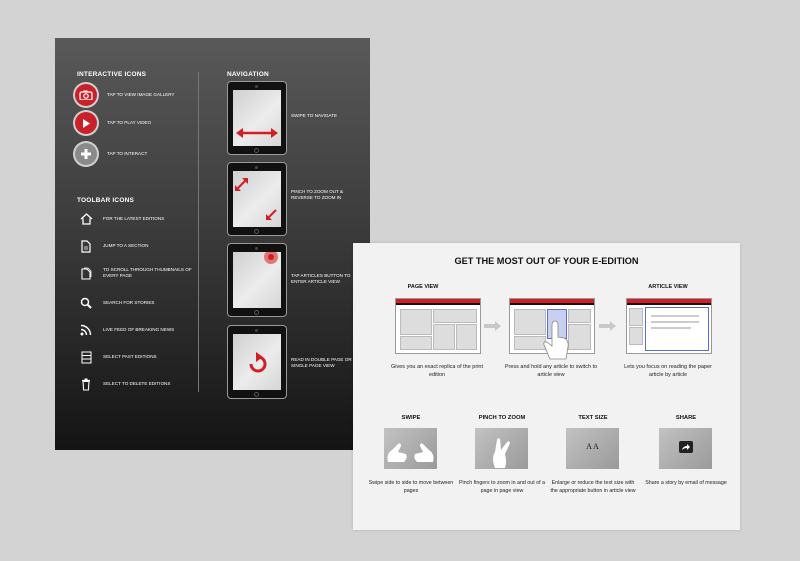 The height and width of the screenshot is (561, 800). Describe the element at coordinates (134, 218) in the screenshot. I see `home-label: FOR THE LATEST EDITIONS` at that location.